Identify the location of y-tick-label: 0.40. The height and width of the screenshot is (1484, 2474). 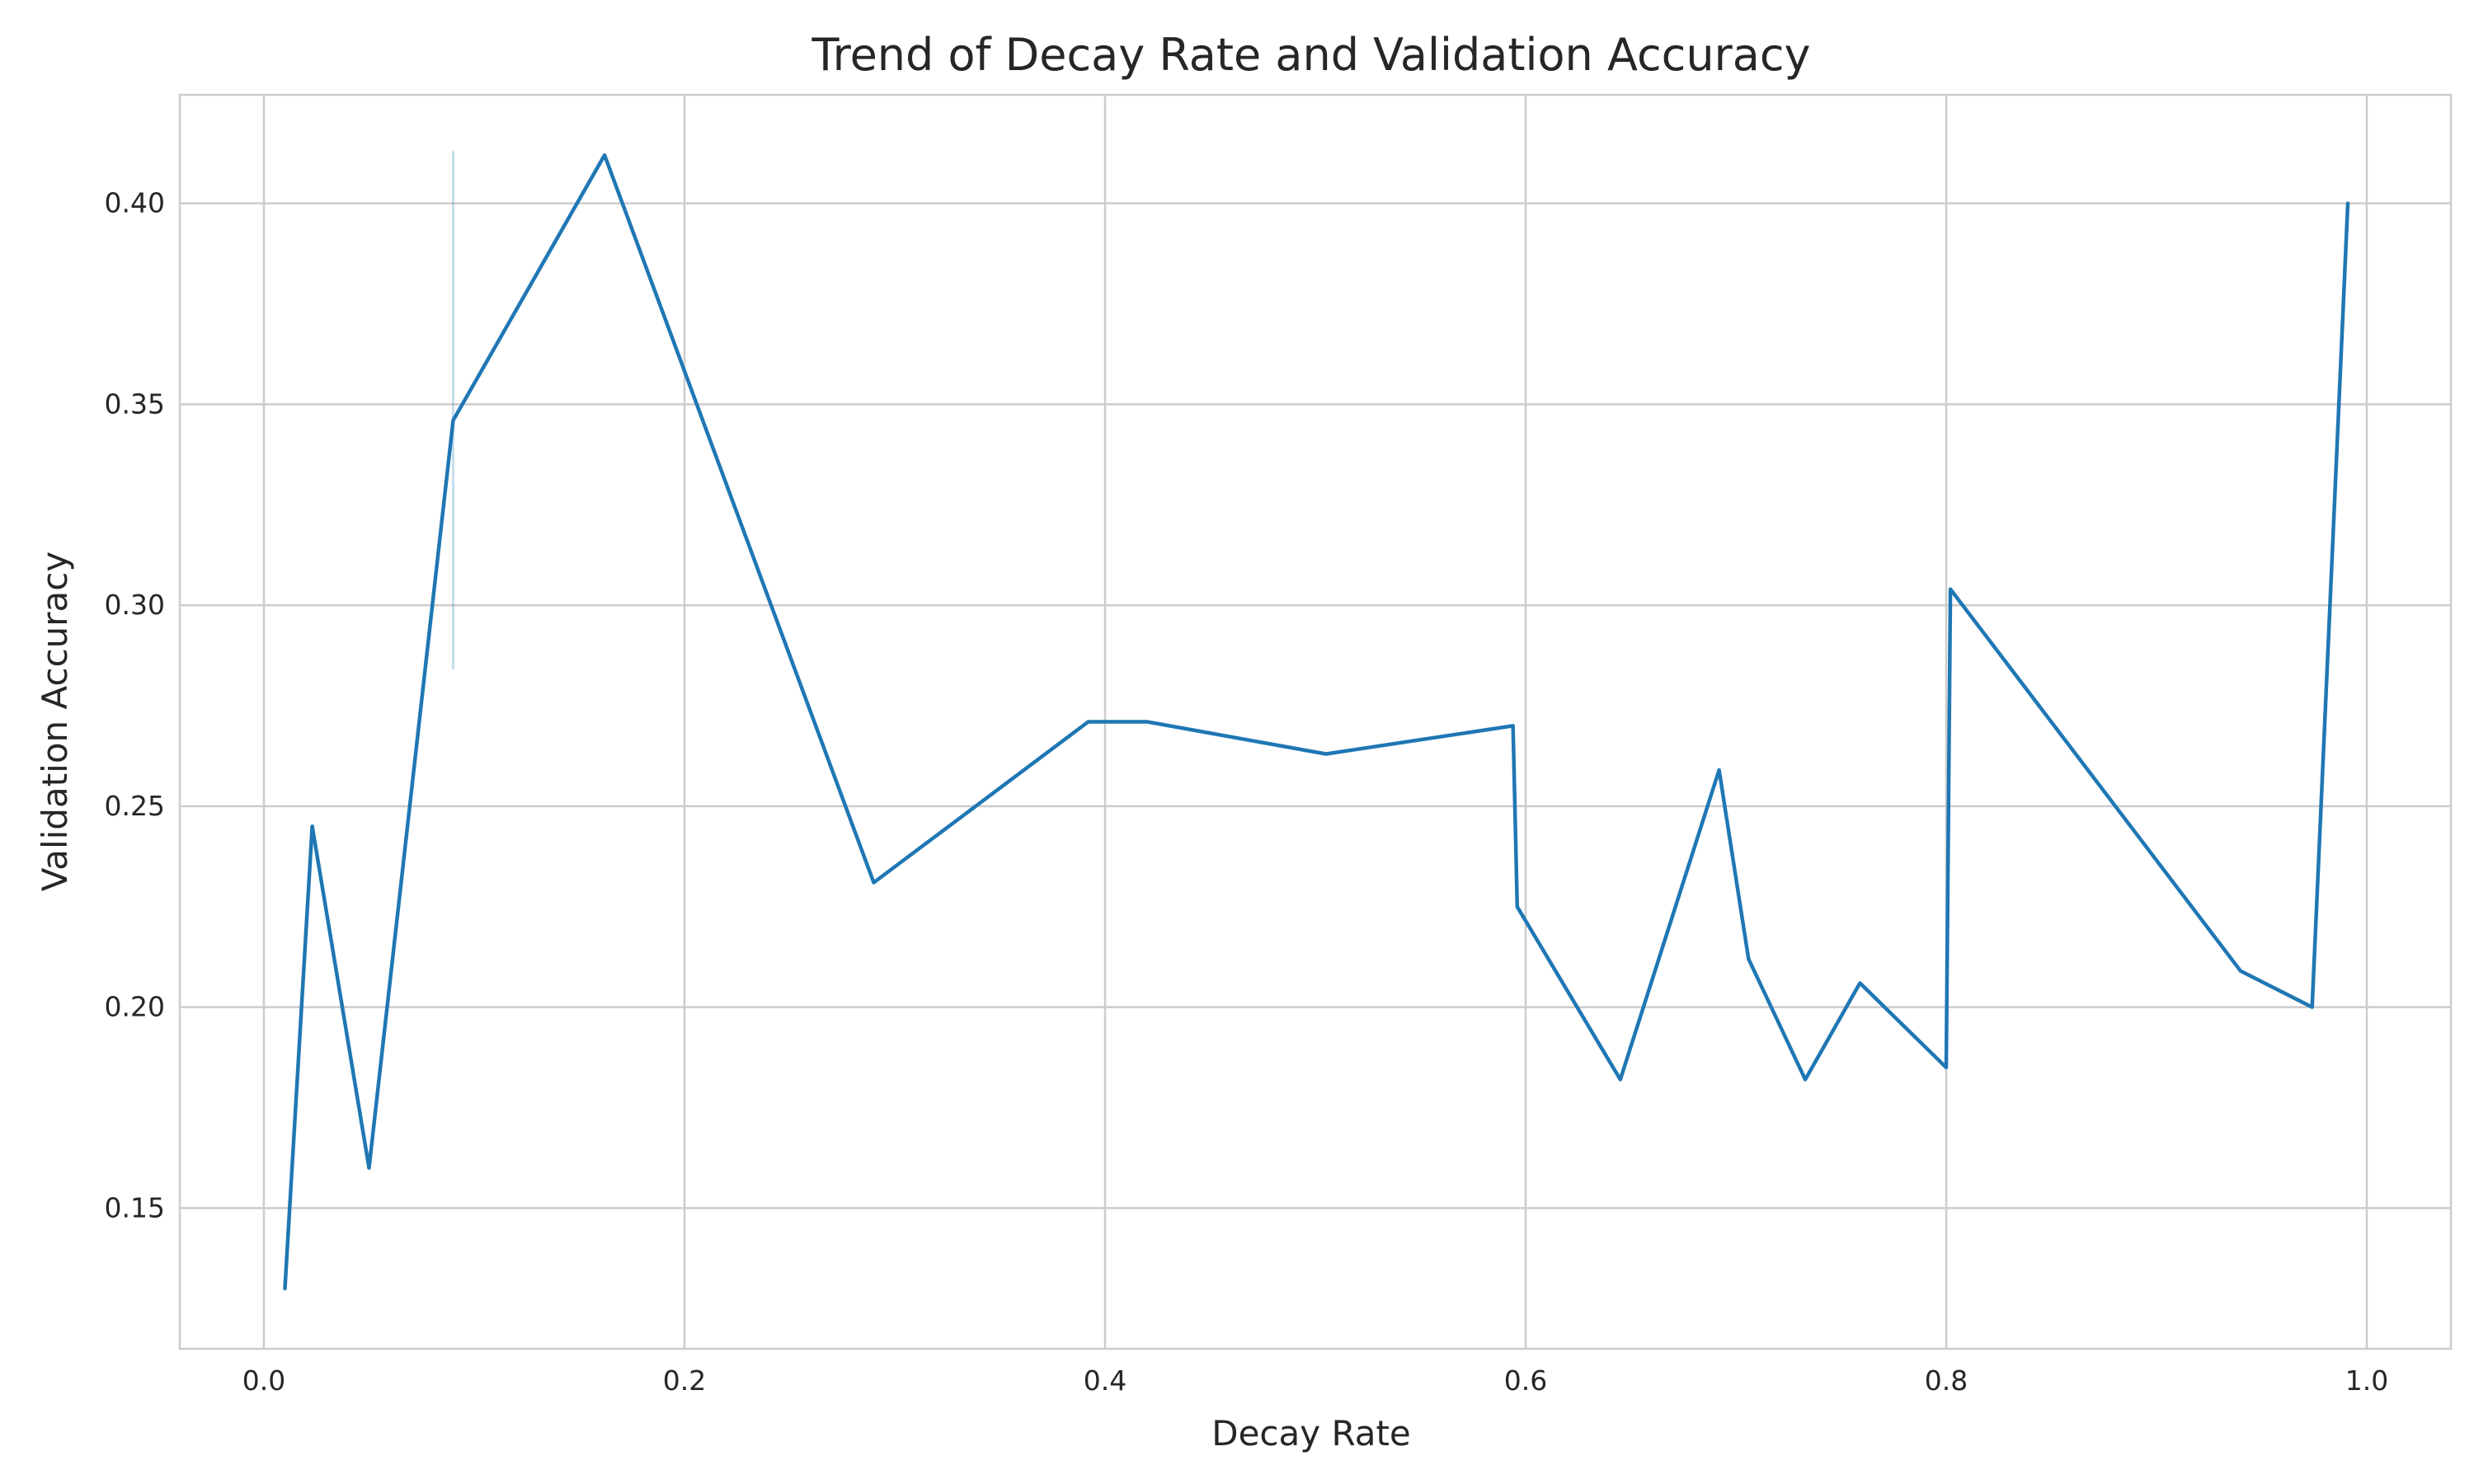
(135, 203).